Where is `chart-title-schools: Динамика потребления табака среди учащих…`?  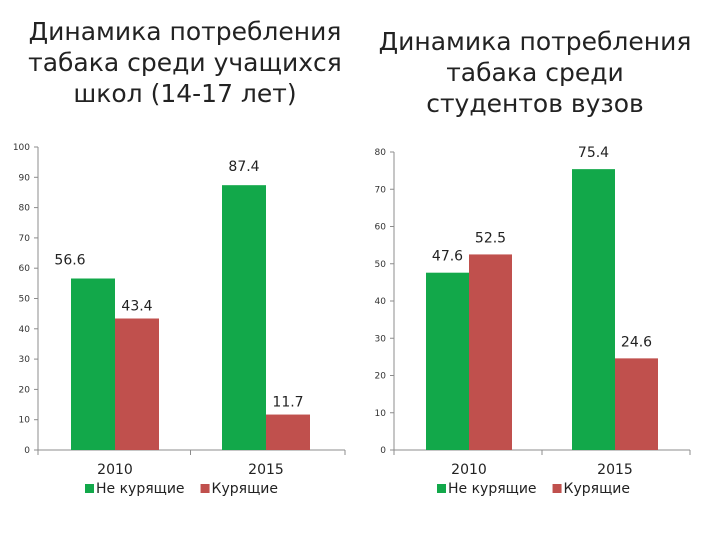 chart-title-schools: Динамика потребления табака среди учащих… is located at coordinates (185, 62).